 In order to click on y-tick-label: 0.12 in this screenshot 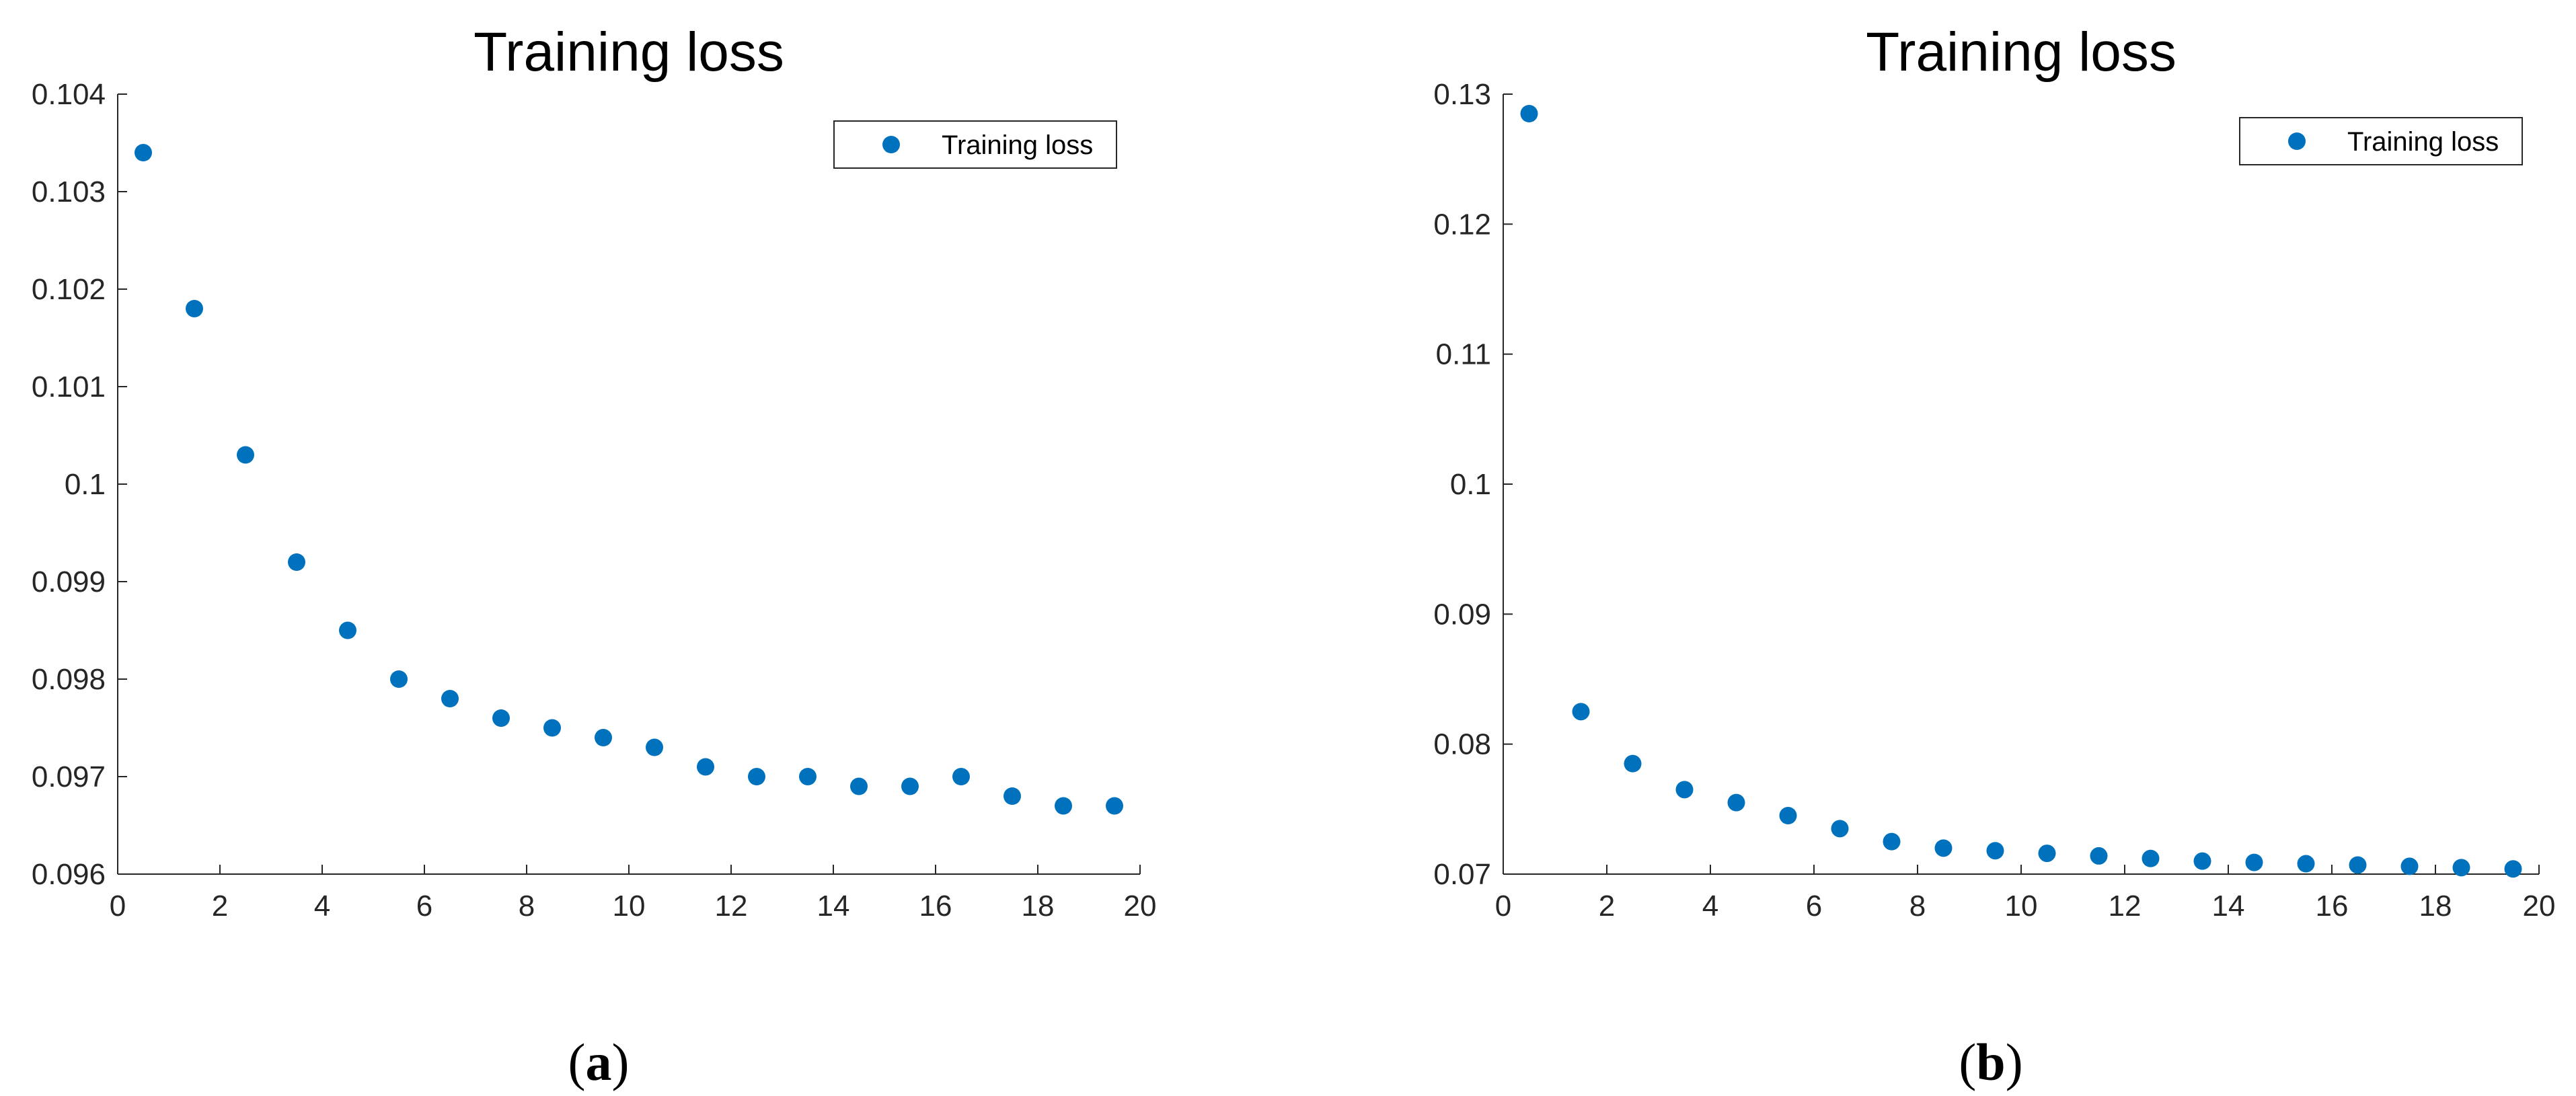, I will do `click(1462, 225)`.